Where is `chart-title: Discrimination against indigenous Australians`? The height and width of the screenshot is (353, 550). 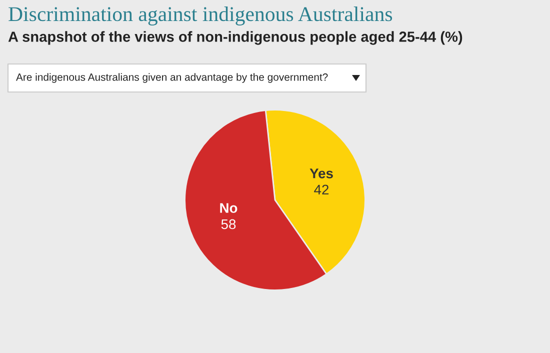
chart-title: Discrimination against indigenous Australians is located at coordinates (200, 16).